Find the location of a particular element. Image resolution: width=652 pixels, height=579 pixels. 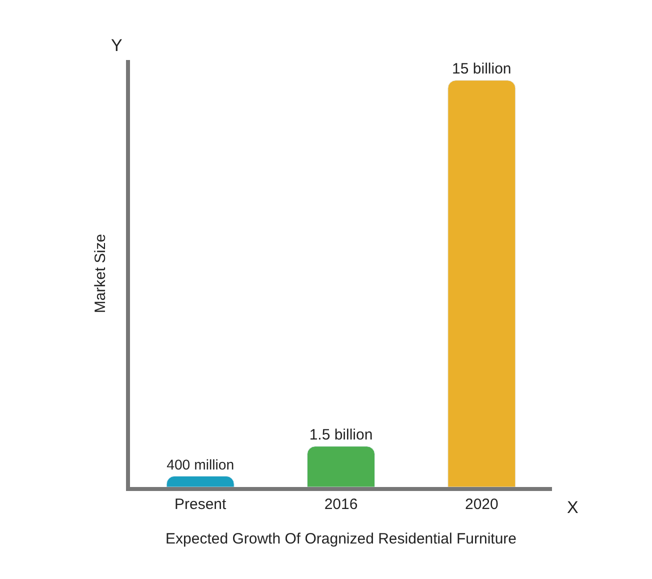

data-label: 1.5 billion is located at coordinates (341, 435).